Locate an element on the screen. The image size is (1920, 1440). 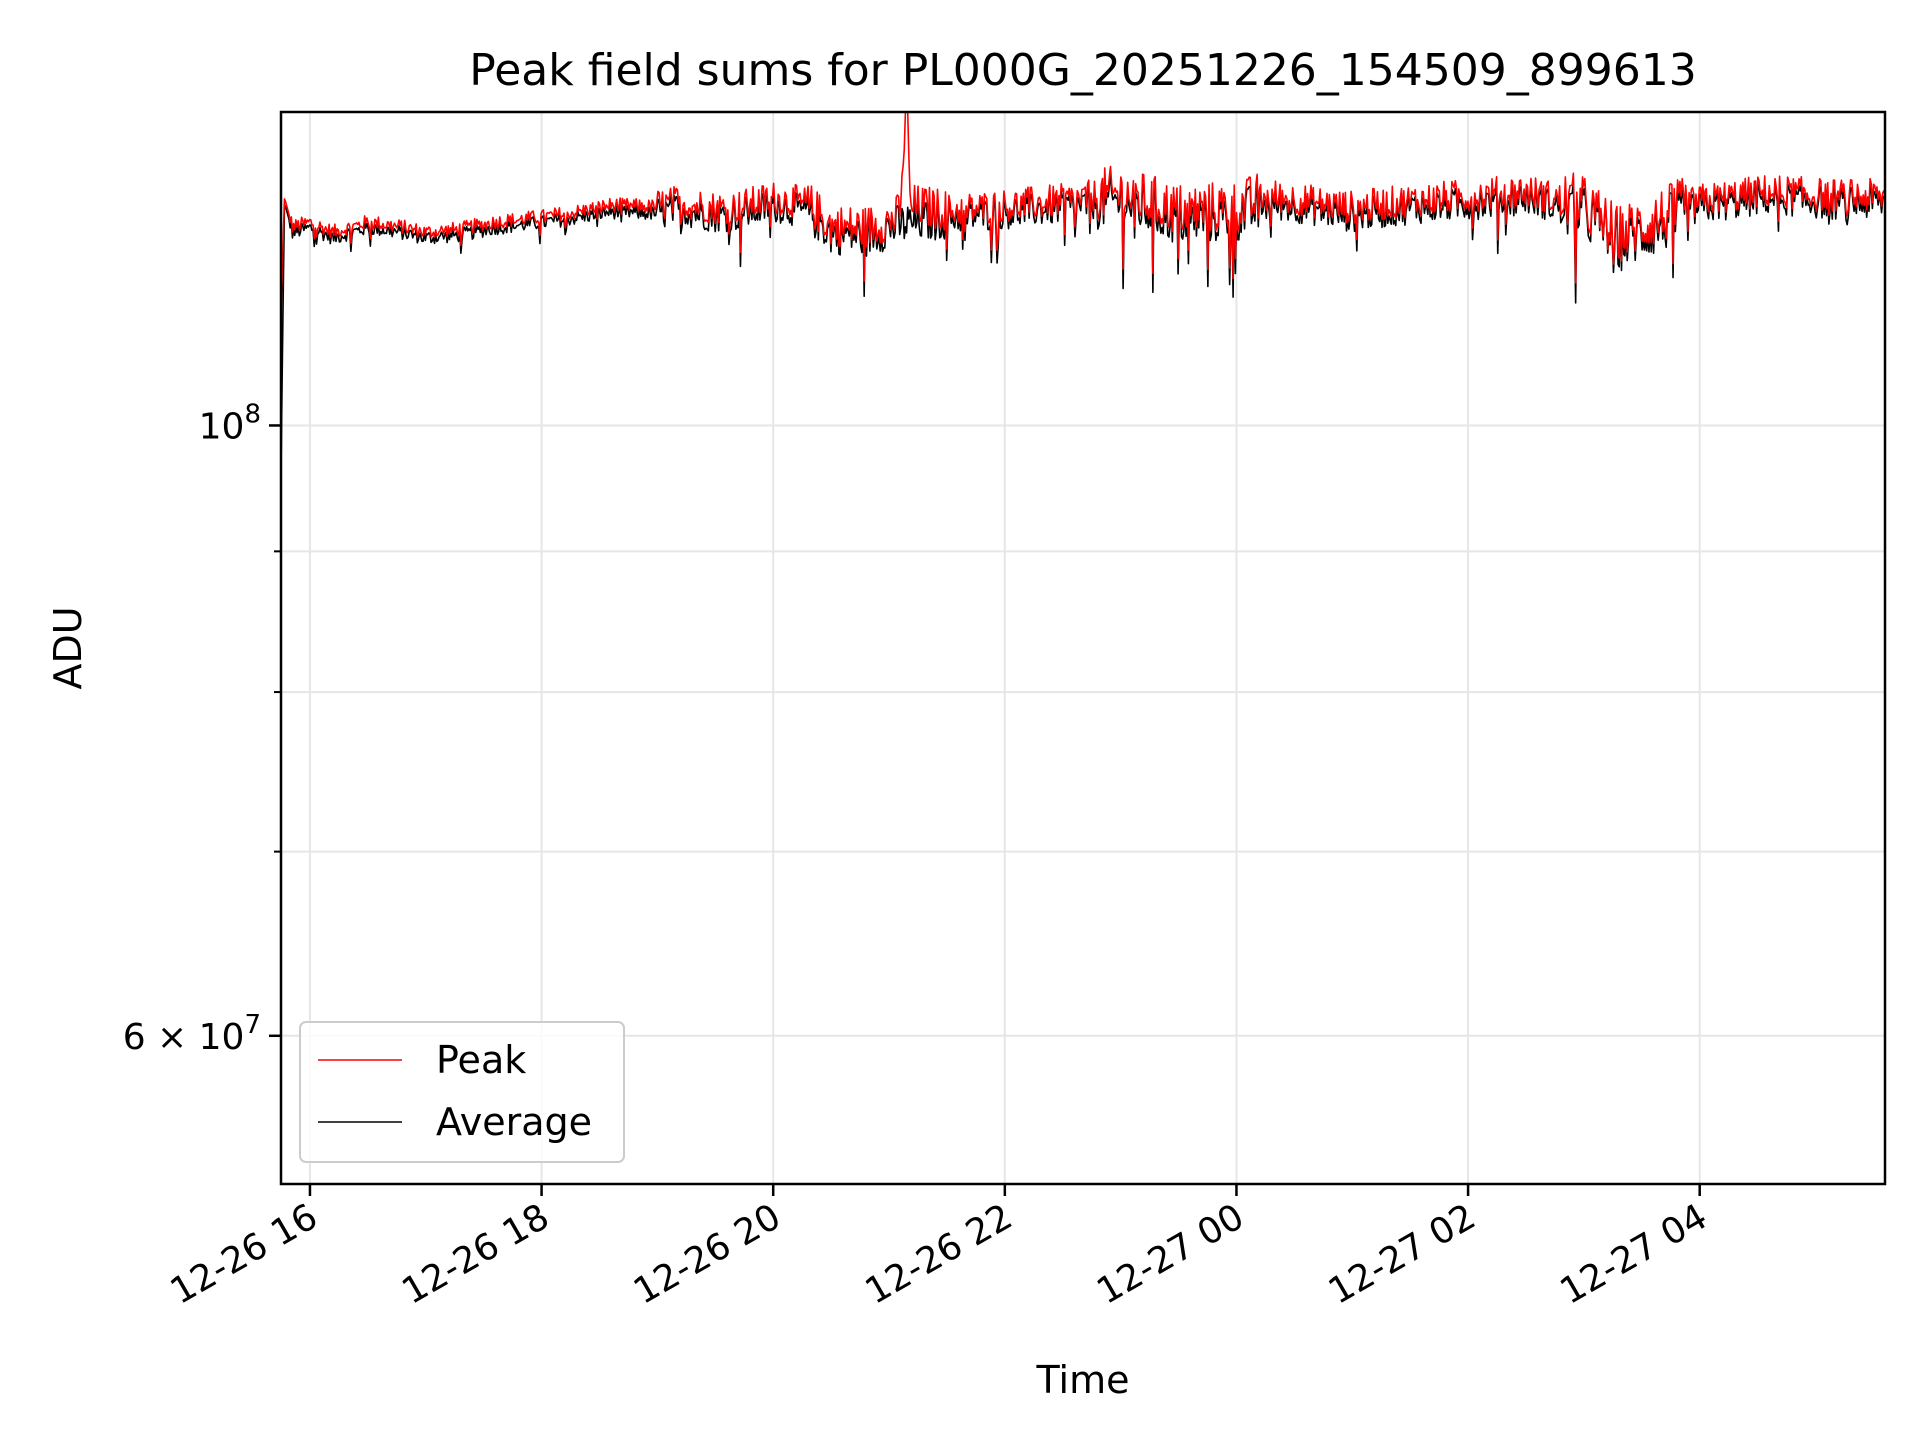
legend-box is located at coordinates (462, 1092).